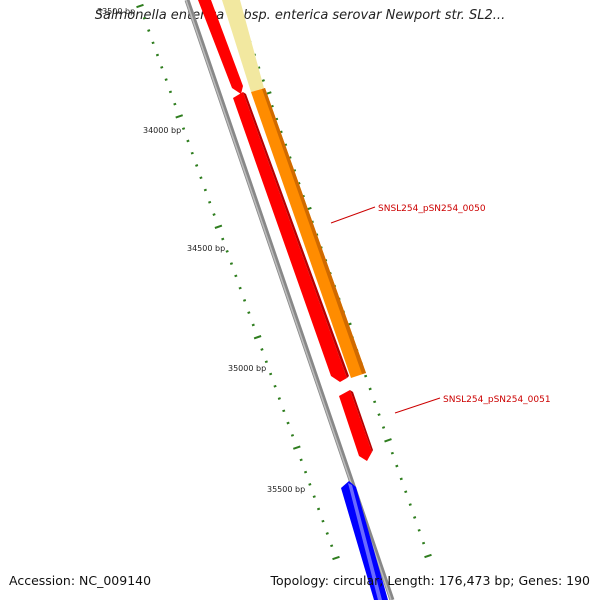 This screenshot has width=600, height=600. What do you see at coordinates (162, 130) in the screenshot?
I see `tick-label-34000: 34000 bp` at bounding box center [162, 130].